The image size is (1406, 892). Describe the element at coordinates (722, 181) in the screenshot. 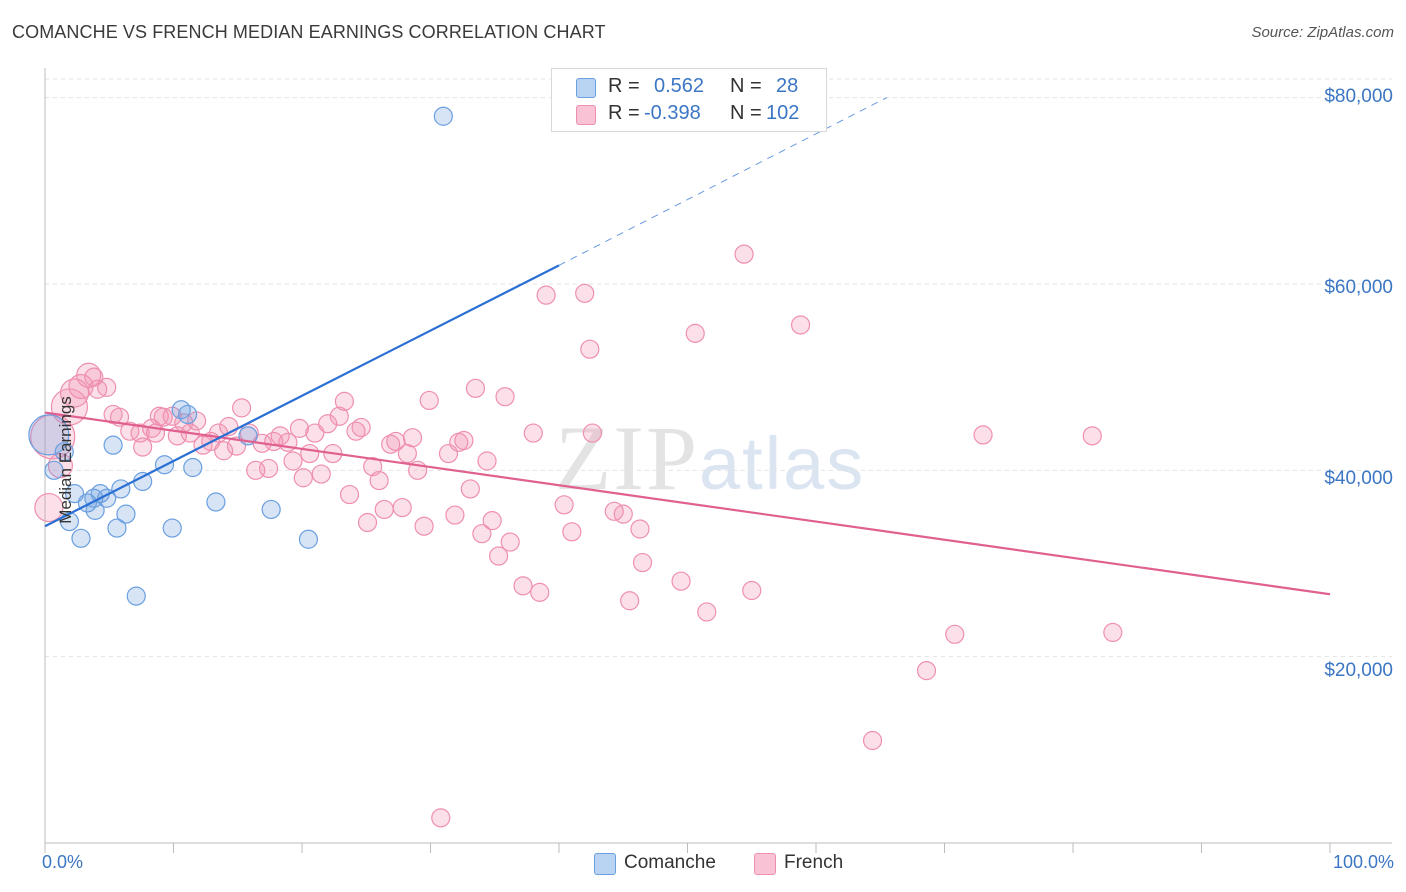

I see `comanche-trend-extension` at that location.